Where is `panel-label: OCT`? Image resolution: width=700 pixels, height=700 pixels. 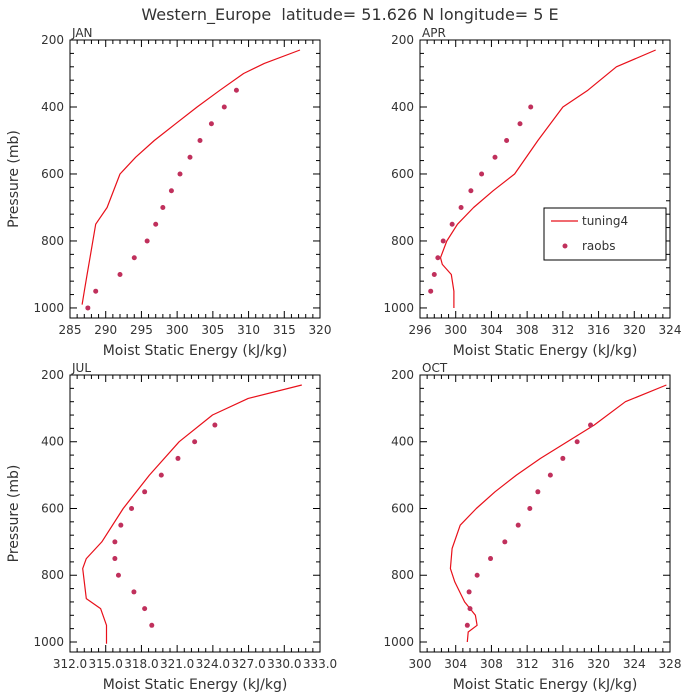 panel-label: OCT is located at coordinates (435, 368).